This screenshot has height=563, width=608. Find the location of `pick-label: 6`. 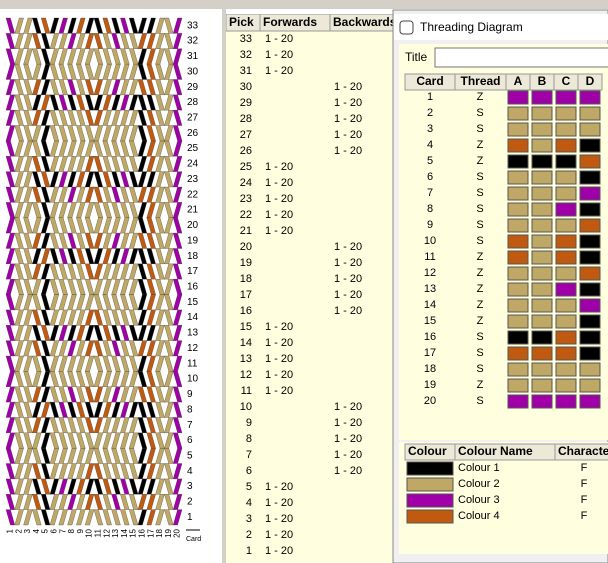

pick-label: 6 is located at coordinates (190, 440).